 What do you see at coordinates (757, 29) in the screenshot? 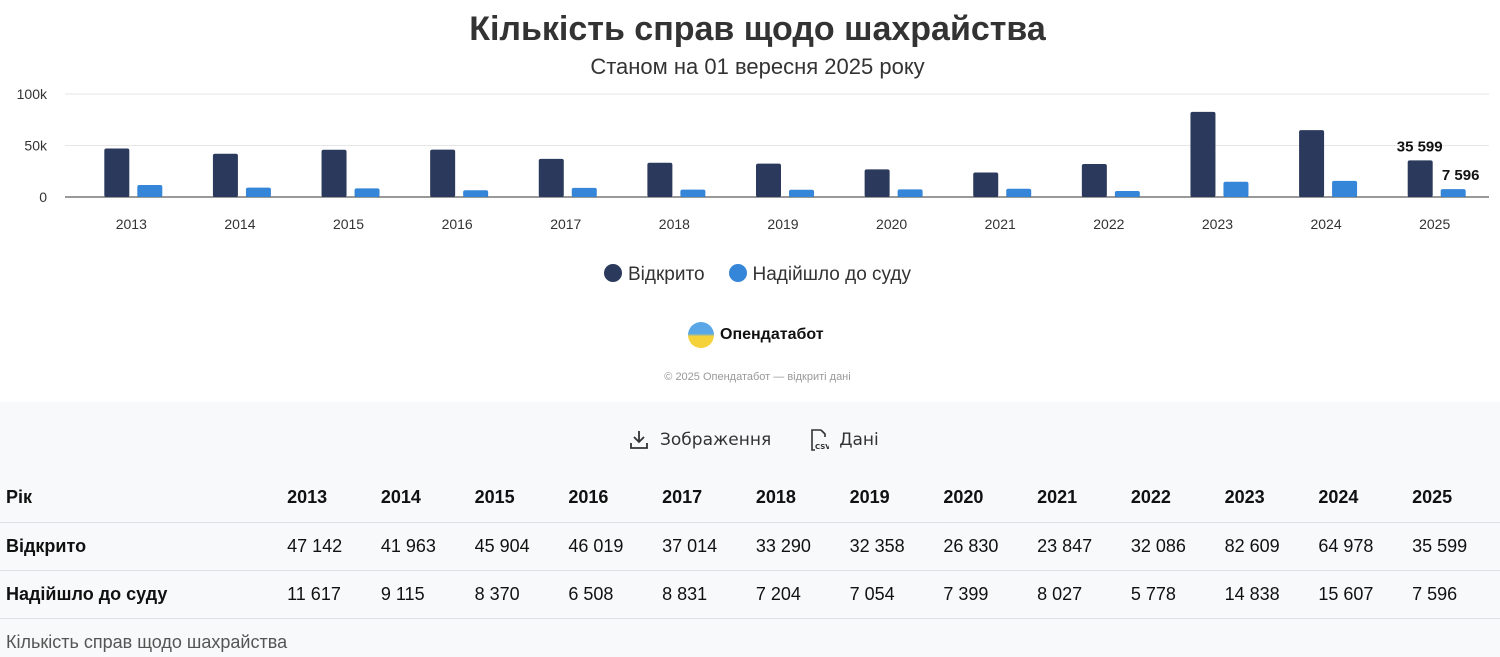
I see `chart-title: Кількість справ щодо шахрайства` at bounding box center [757, 29].